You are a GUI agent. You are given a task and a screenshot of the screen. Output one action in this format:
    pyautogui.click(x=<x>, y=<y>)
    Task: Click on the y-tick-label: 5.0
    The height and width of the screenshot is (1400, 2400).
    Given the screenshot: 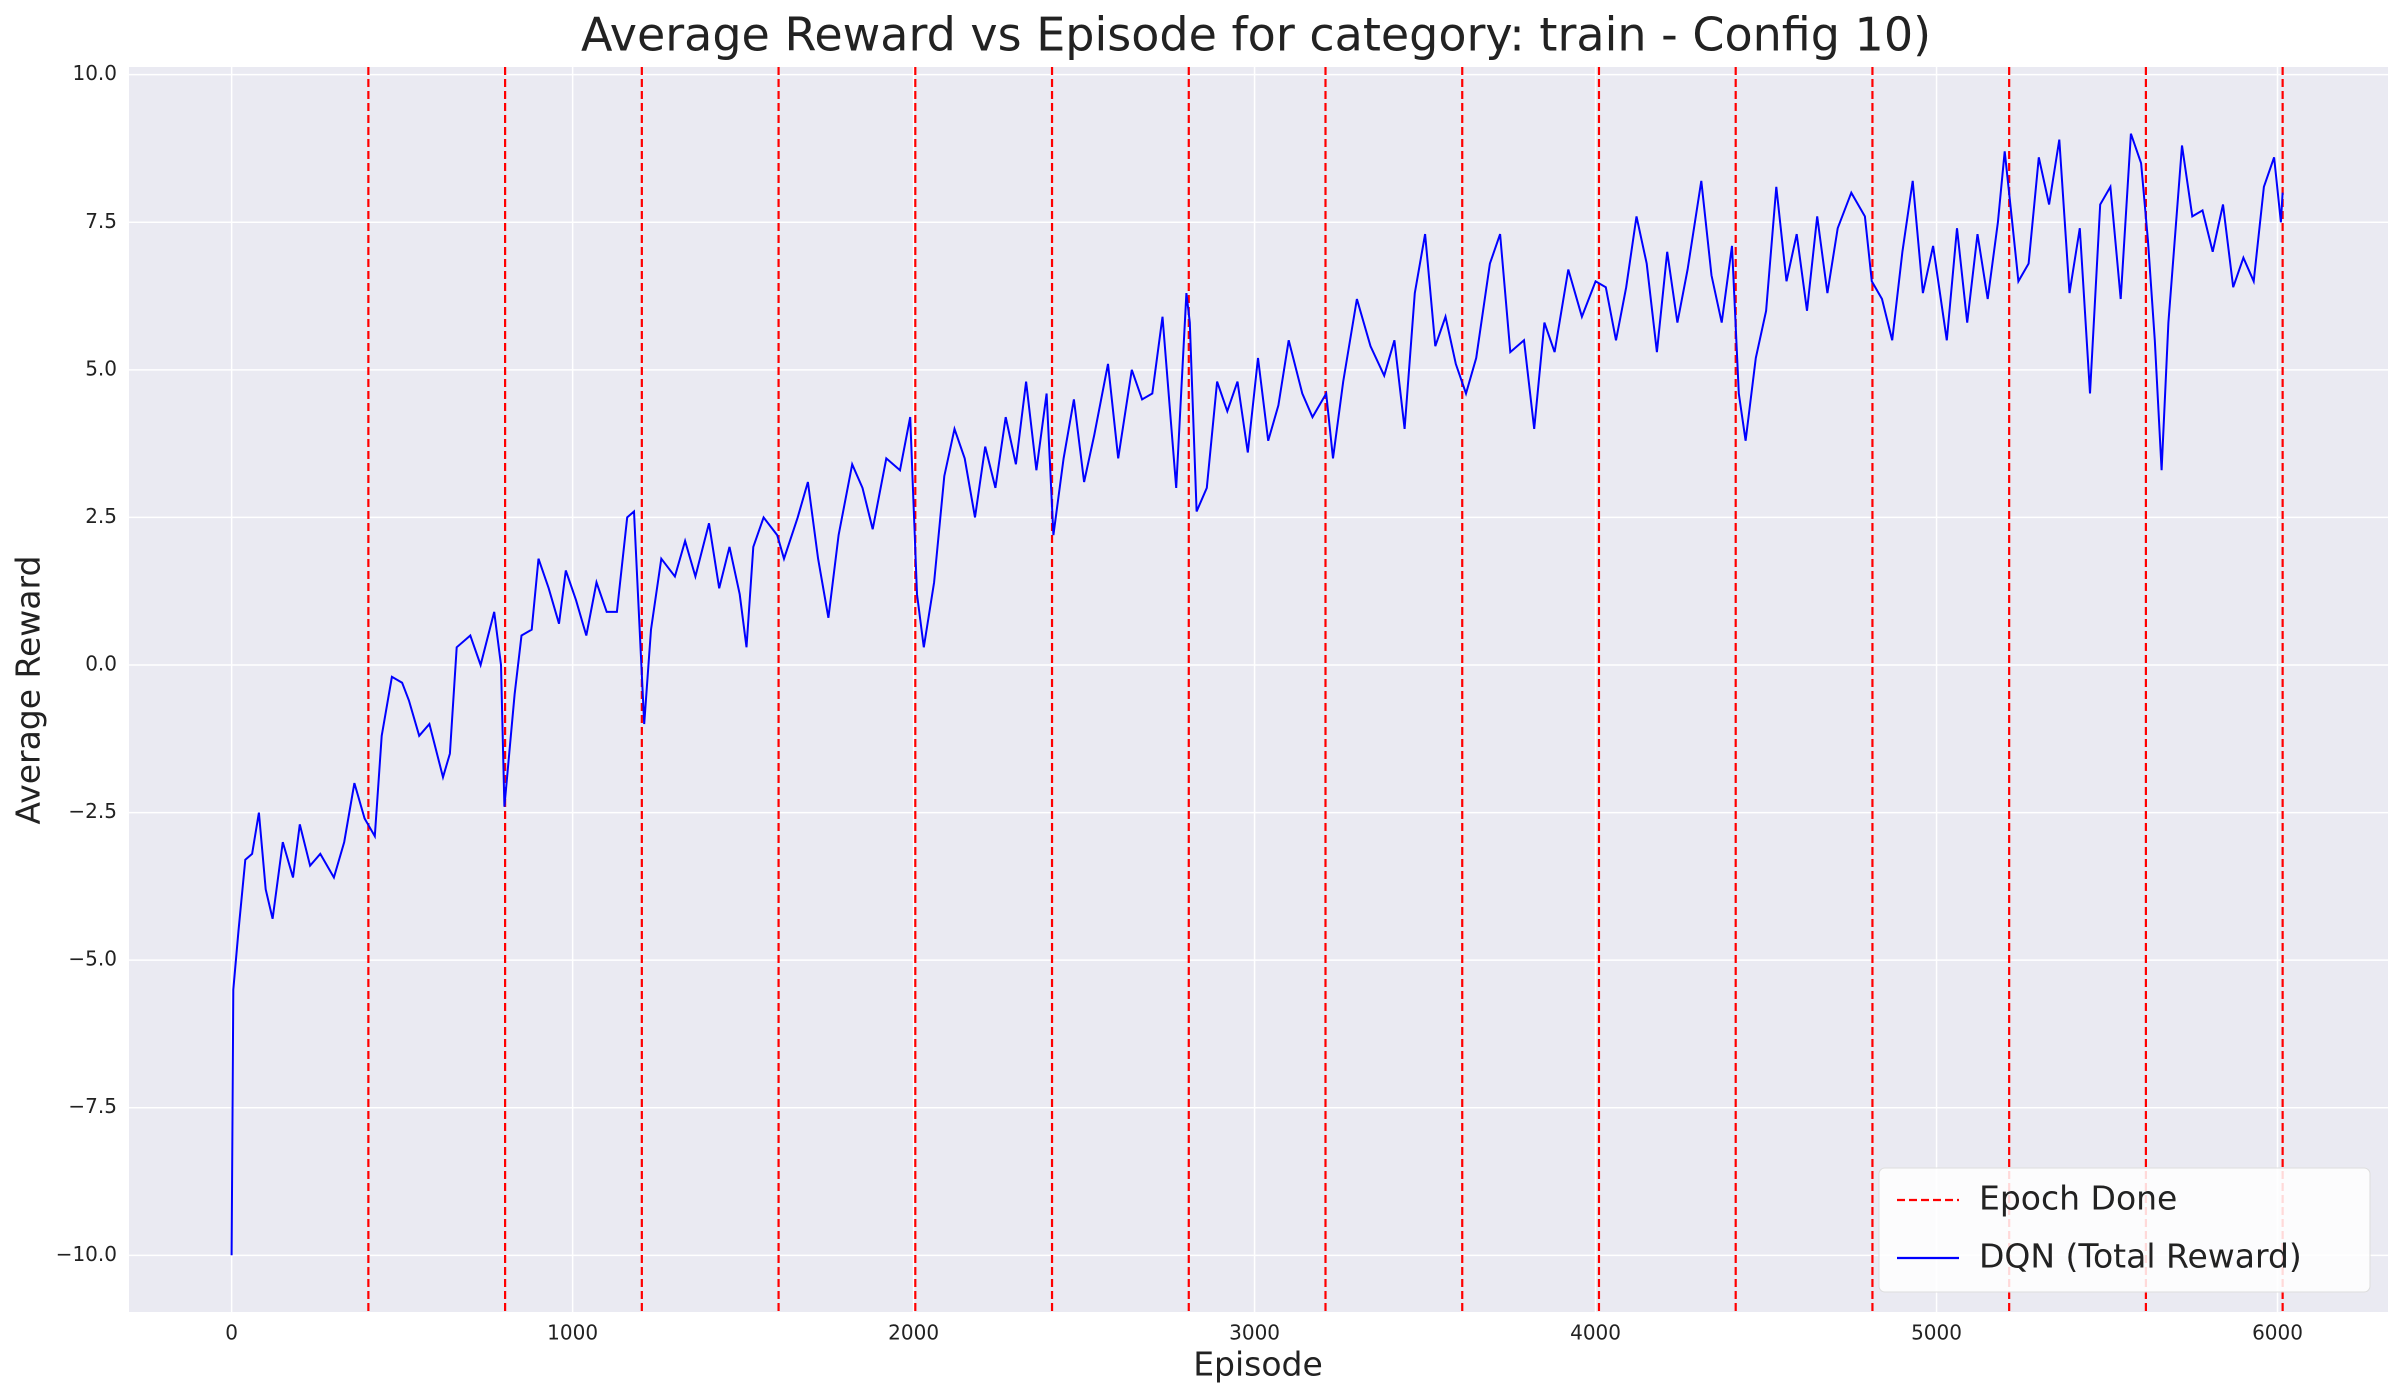 What is the action you would take?
    pyautogui.click(x=101, y=368)
    